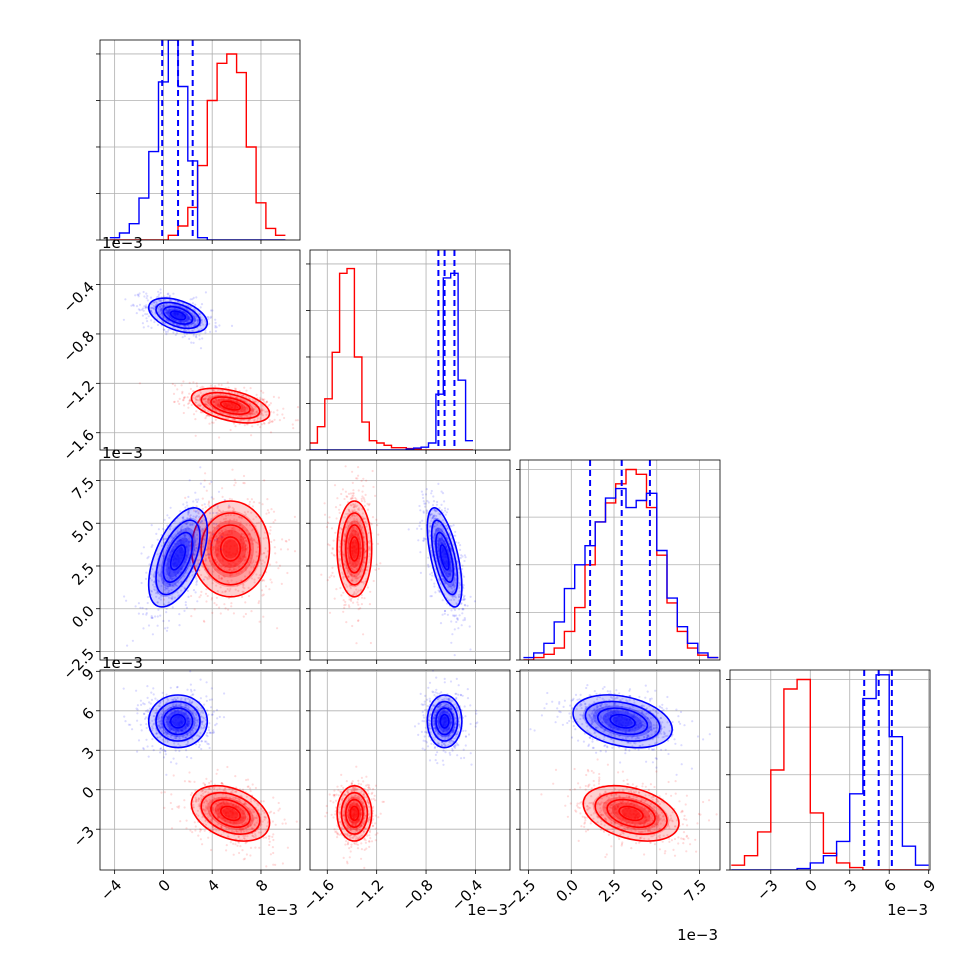  Describe the element at coordinates (417, 895) in the screenshot. I see `x-tick-label: −0.8` at that location.